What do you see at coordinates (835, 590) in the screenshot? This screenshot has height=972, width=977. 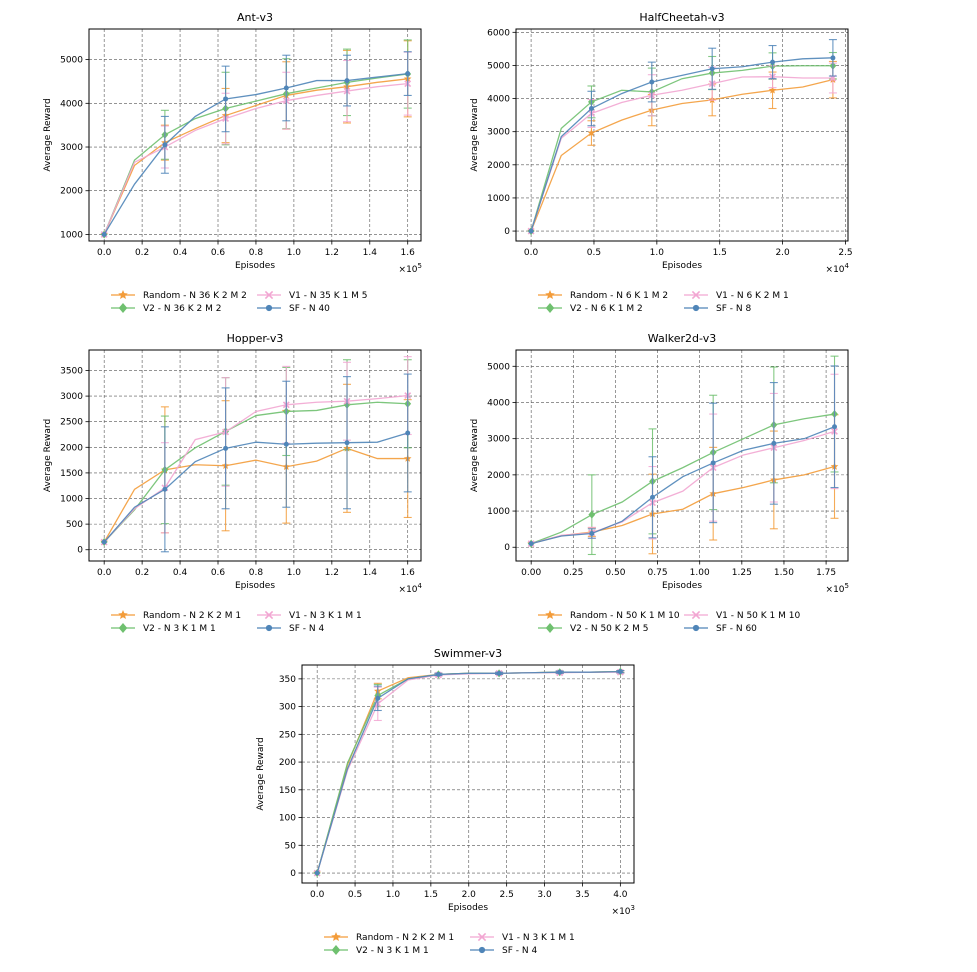 I see `offset-multiplier: ×10` at bounding box center [835, 590].